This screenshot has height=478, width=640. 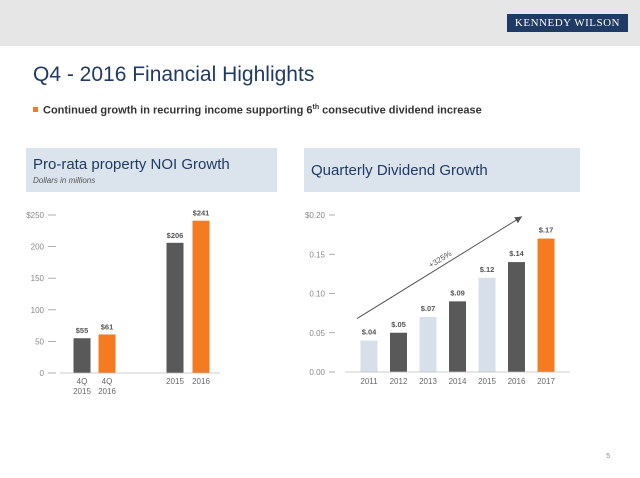 What do you see at coordinates (35, 110) in the screenshot?
I see `bullet-square-icon` at bounding box center [35, 110].